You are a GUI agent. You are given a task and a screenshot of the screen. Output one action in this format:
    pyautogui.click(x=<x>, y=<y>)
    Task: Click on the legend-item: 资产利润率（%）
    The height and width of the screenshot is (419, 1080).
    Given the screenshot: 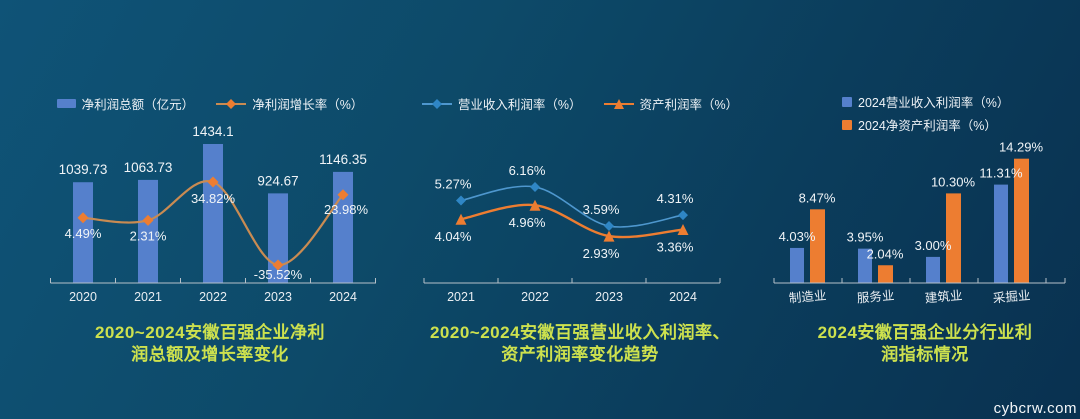 What is the action you would take?
    pyautogui.click(x=671, y=103)
    